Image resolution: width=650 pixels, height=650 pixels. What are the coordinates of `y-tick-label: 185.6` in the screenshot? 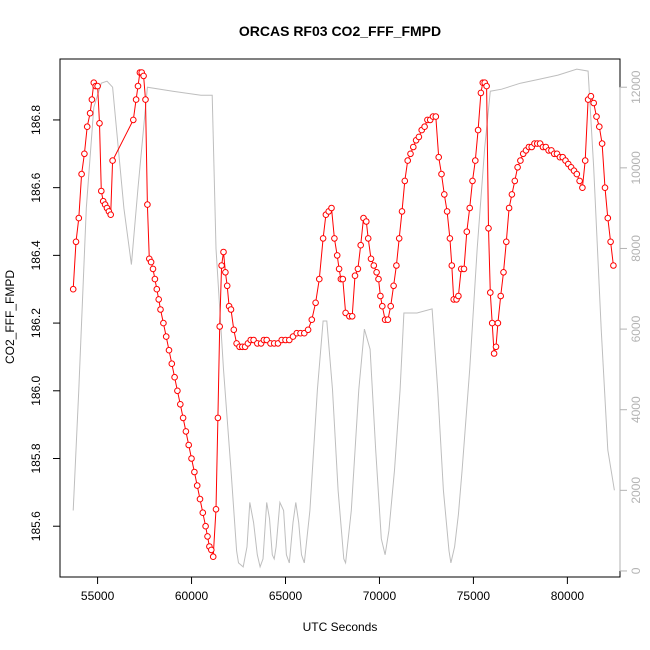 It's located at (36, 526).